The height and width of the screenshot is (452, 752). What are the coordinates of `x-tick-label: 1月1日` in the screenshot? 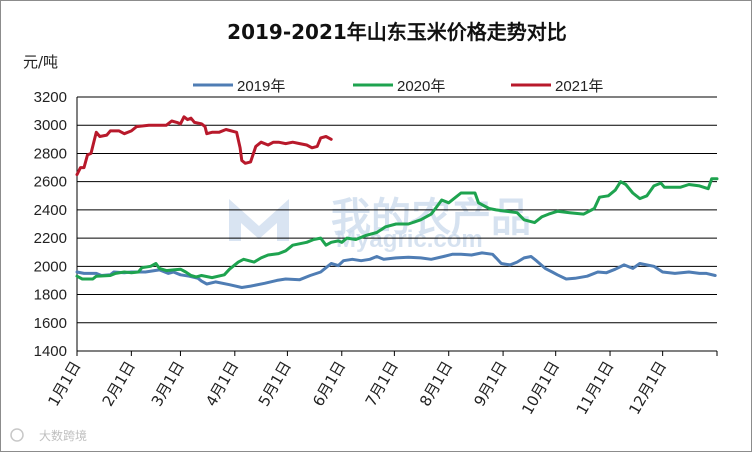 It's located at (64, 384).